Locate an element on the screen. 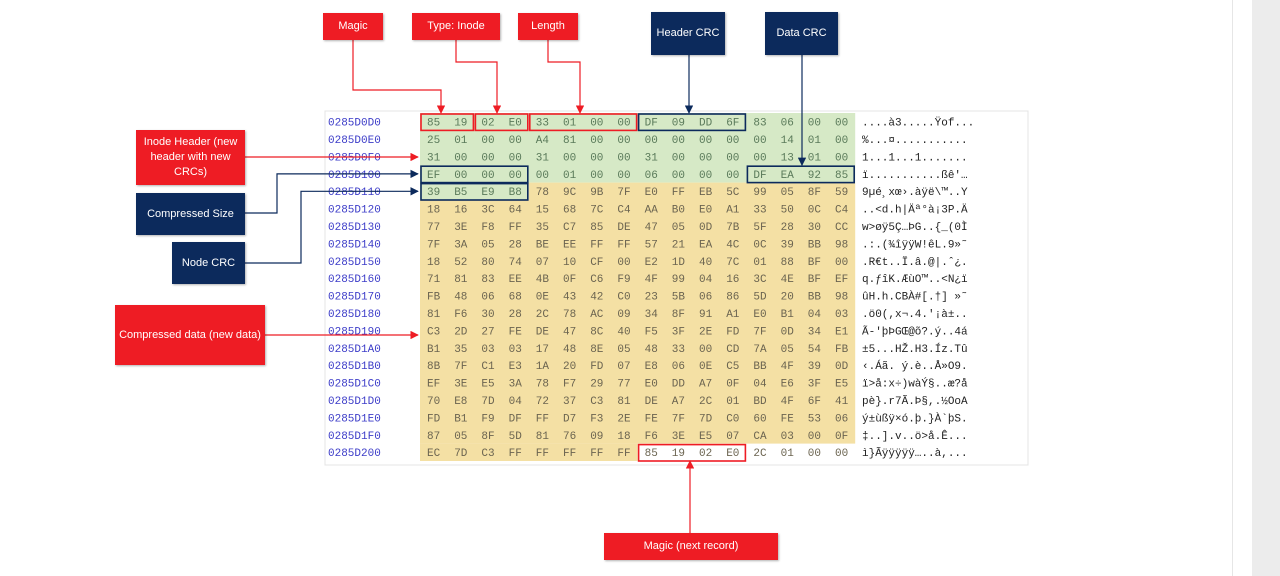 The height and width of the screenshot is (576, 1280). hex-byte: 0E is located at coordinates (706, 367).